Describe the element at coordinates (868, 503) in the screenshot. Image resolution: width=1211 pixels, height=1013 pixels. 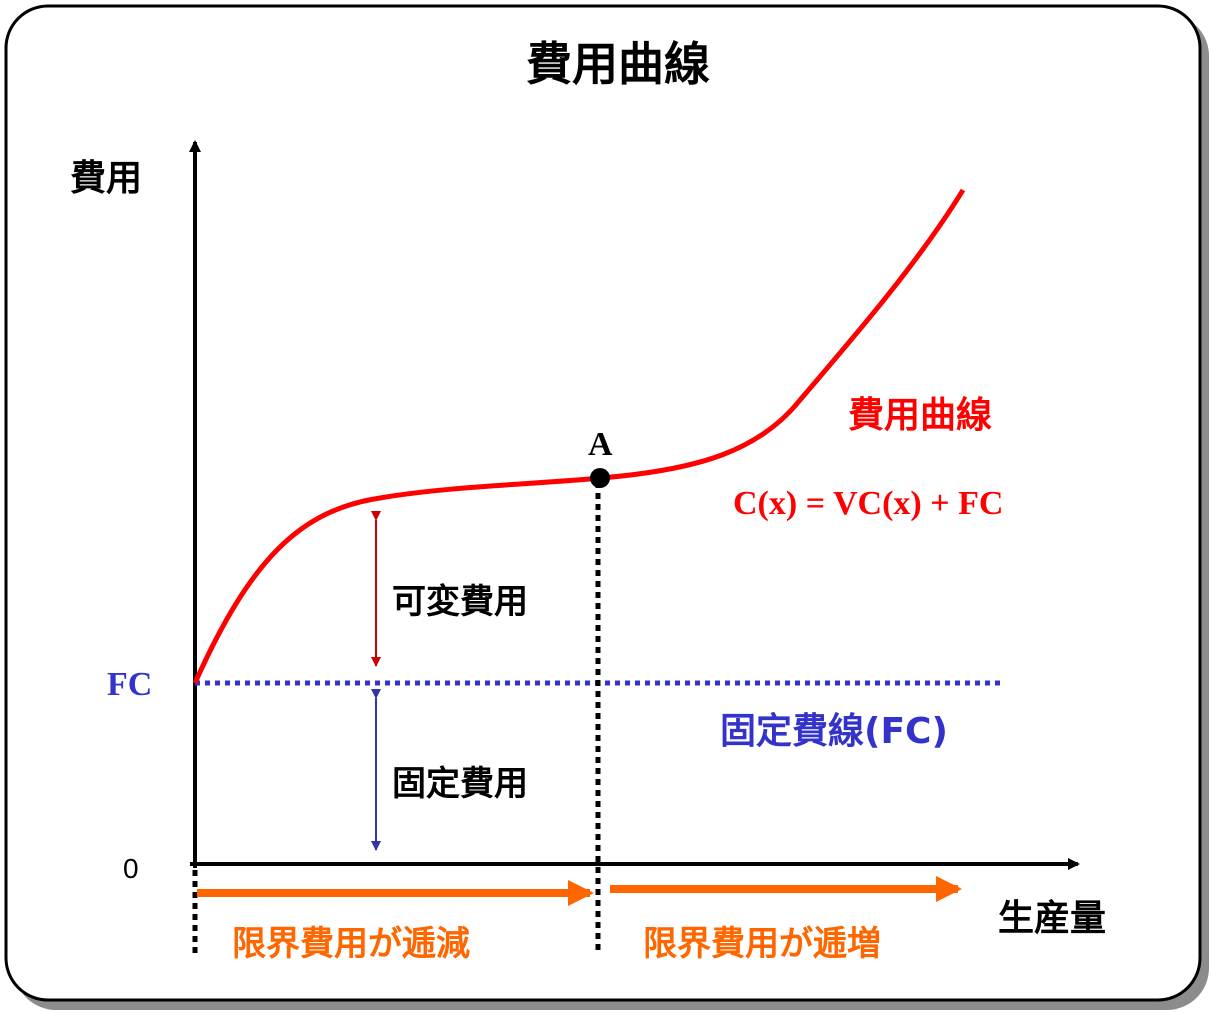
I see `formula-label: C(x) = VC(x) + FC` at that location.